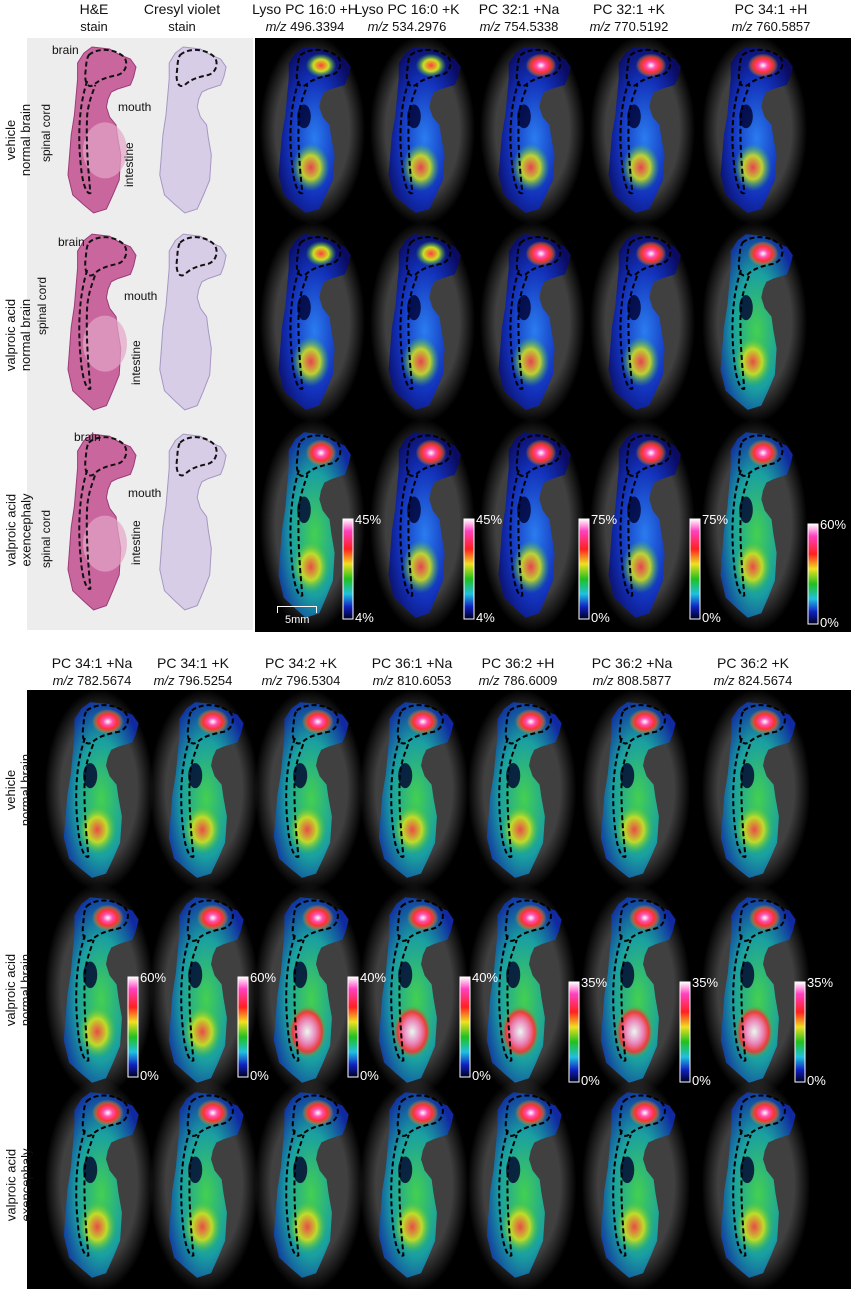 The image size is (851, 1289). Describe the element at coordinates (519, 9) in the screenshot. I see `top-header-title: PC 32:1 +Na` at that location.